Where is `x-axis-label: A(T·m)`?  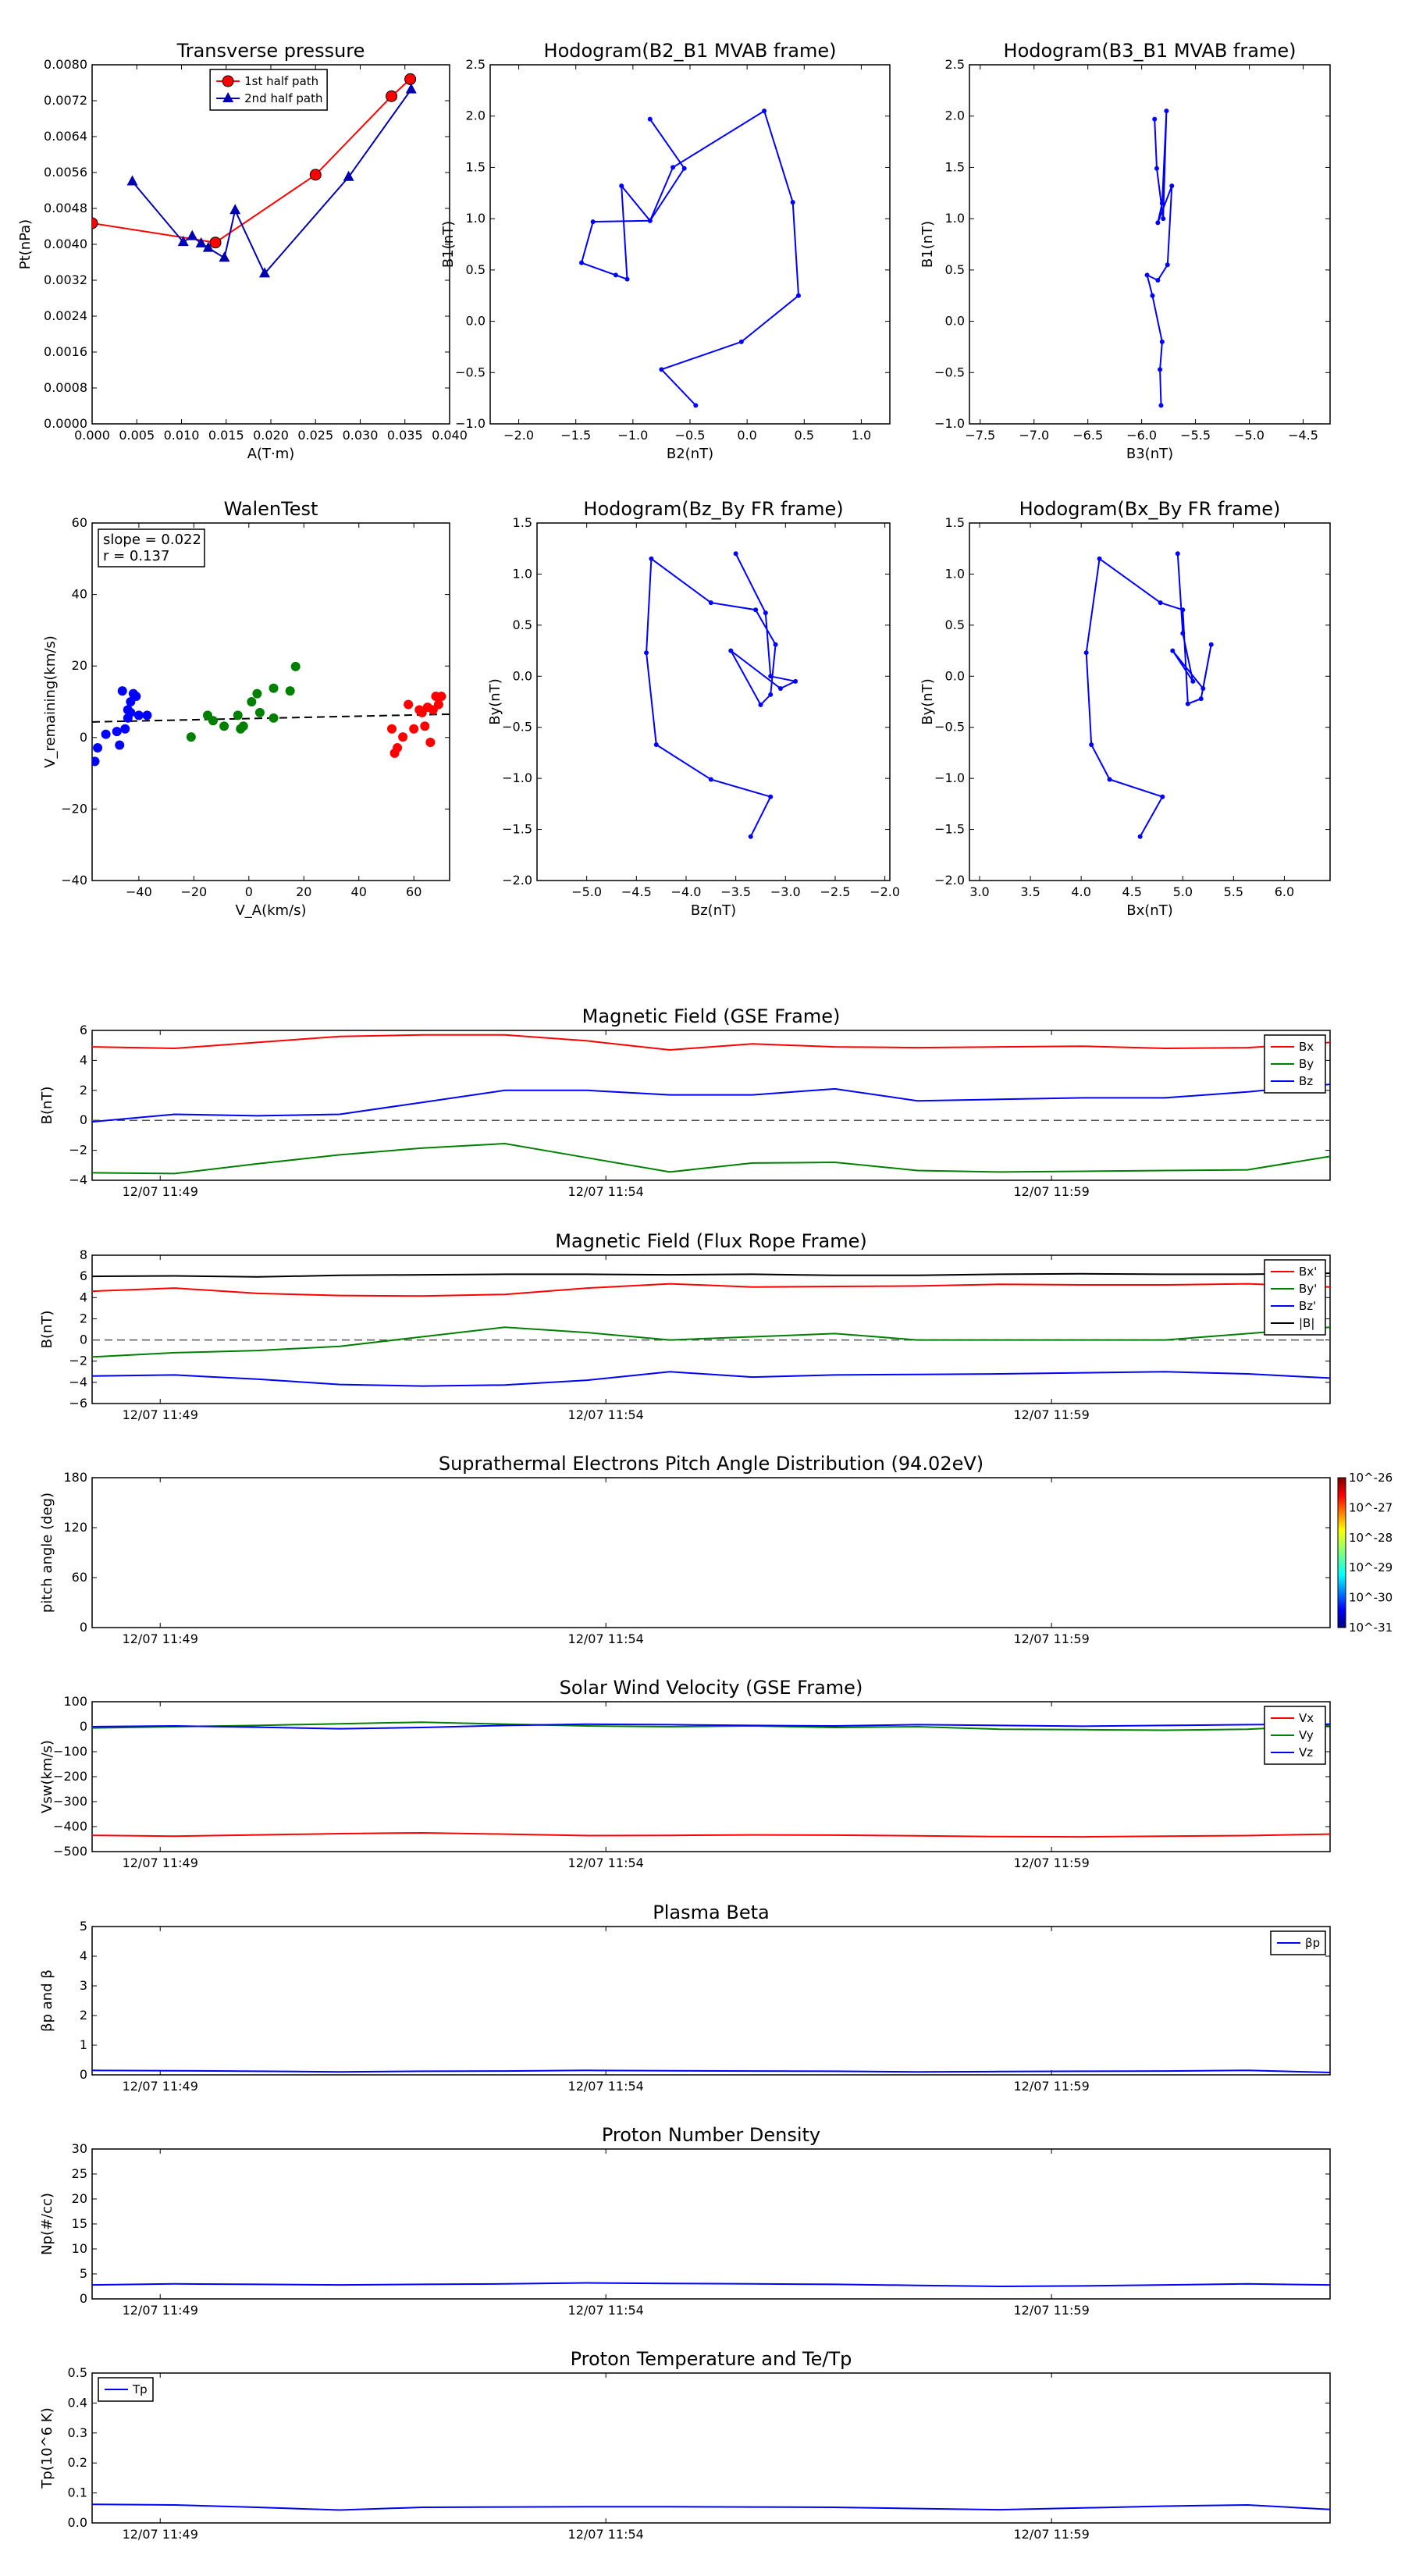 x-axis-label: A(T·m) is located at coordinates (271, 454).